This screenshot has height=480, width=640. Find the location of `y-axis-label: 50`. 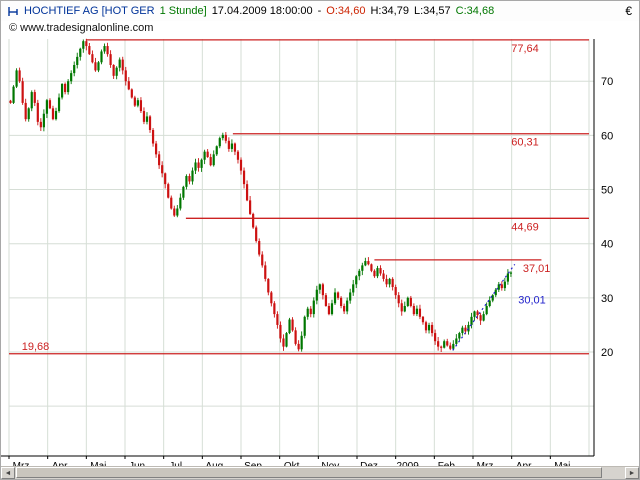

y-axis-label: 50 is located at coordinates (607, 191).